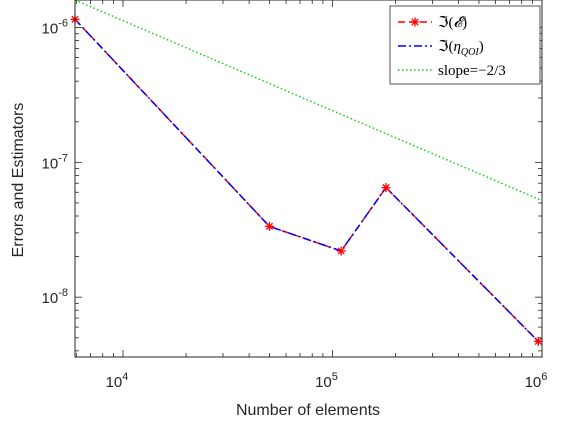  What do you see at coordinates (55, 28) in the screenshot?
I see `y-tick-label: 10⁻⁶` at bounding box center [55, 28].